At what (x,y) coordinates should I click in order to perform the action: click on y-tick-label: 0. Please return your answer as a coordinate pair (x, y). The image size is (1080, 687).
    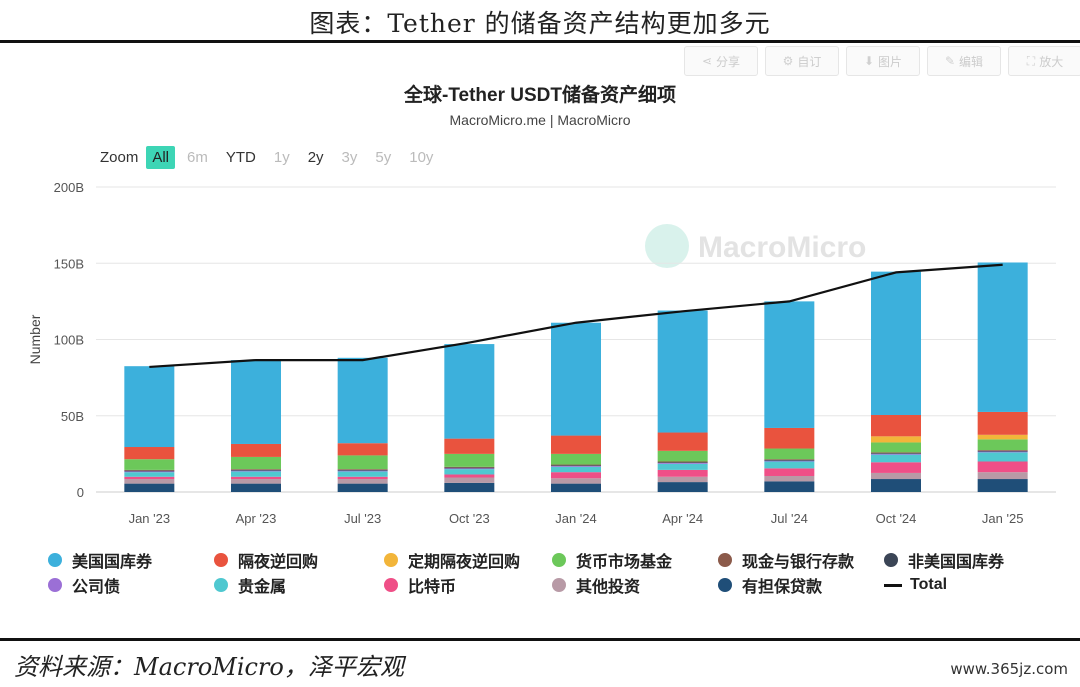
    Looking at the image, I should click on (80, 492).